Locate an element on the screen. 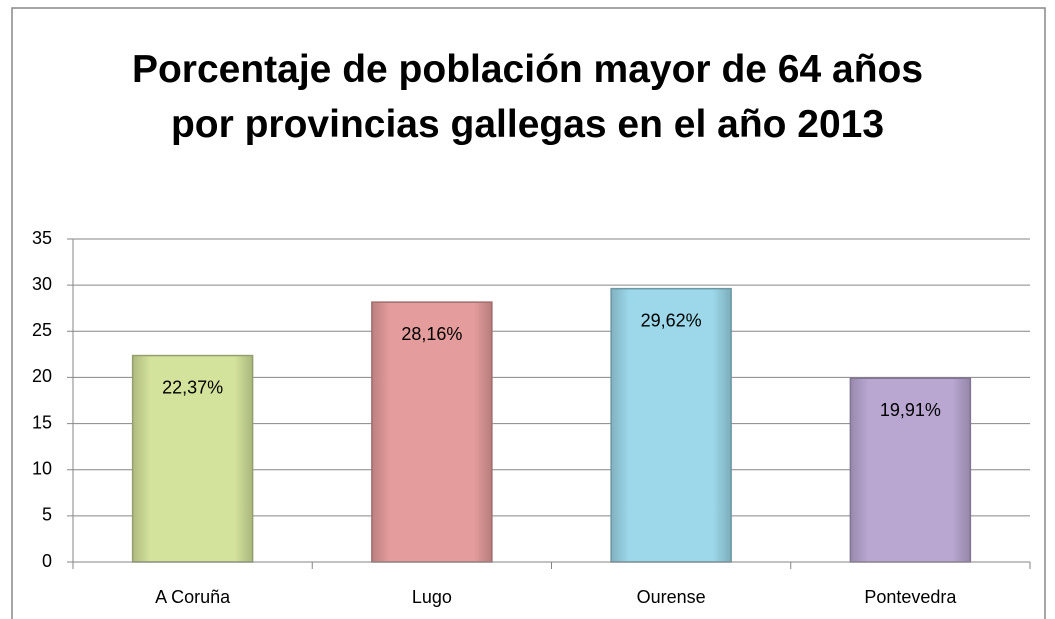  y-tick-label: 10 is located at coordinates (42, 468).